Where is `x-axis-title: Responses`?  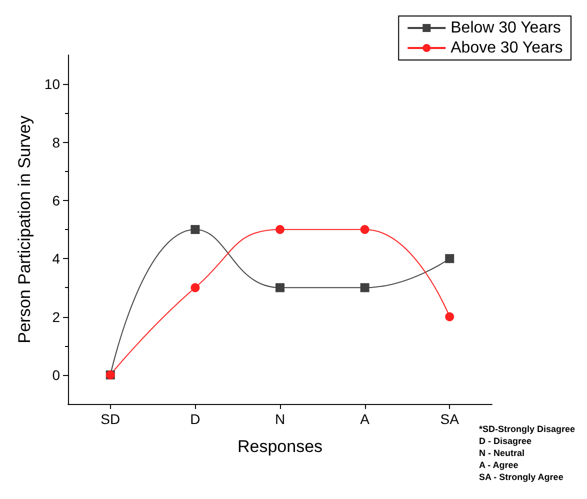 x-axis-title: Responses is located at coordinates (280, 446).